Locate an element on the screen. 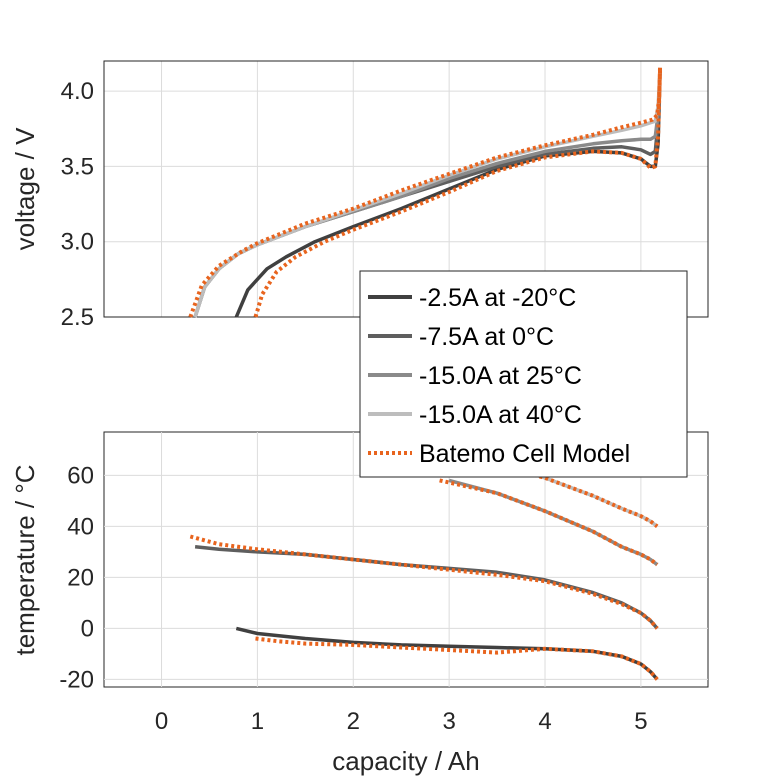 The width and height of the screenshot is (781, 781). voltage-y-tick-label: 3.0 is located at coordinates (77, 242).